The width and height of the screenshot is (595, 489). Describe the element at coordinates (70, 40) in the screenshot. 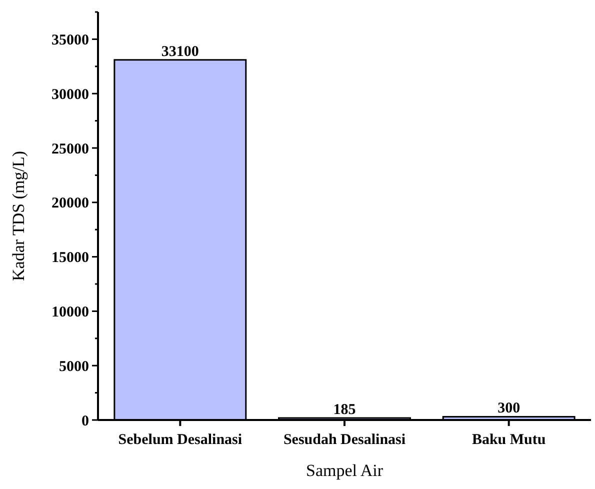

I see `y-tick-label: 35000` at that location.